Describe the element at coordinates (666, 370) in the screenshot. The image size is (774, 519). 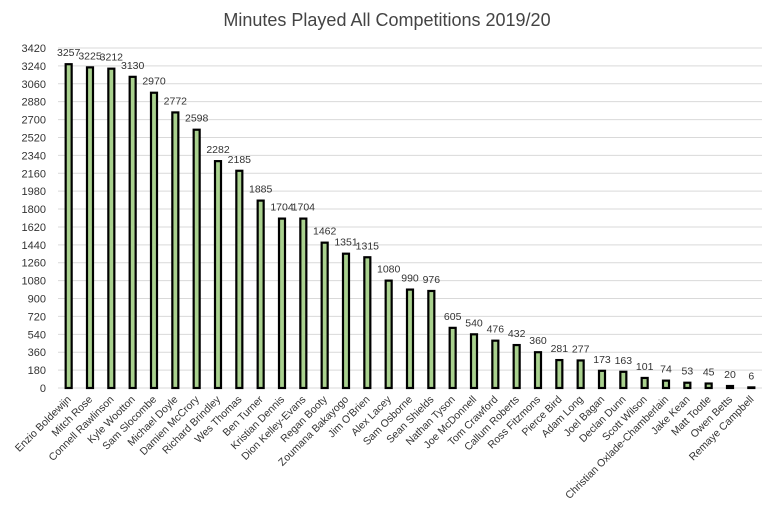
I see `data-label: 74` at that location.